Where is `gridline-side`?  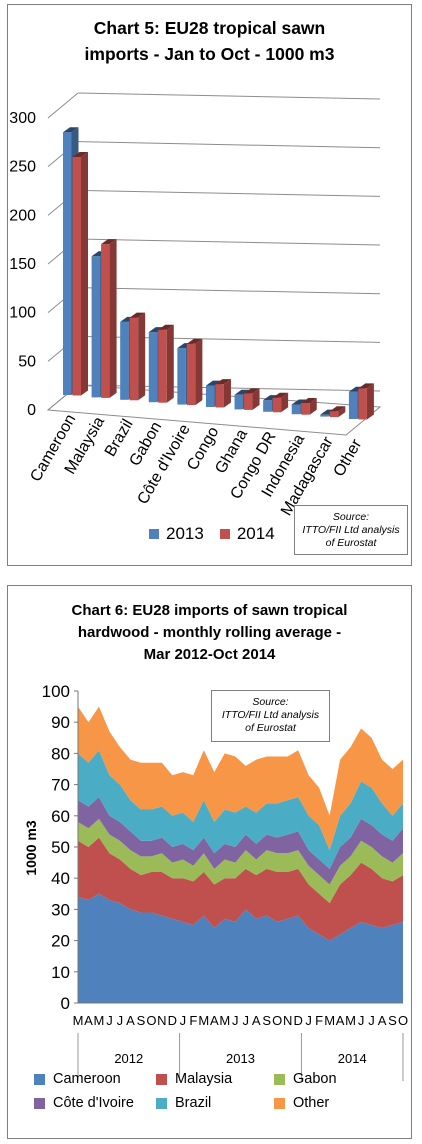
gridline-side is located at coordinates (63, 105).